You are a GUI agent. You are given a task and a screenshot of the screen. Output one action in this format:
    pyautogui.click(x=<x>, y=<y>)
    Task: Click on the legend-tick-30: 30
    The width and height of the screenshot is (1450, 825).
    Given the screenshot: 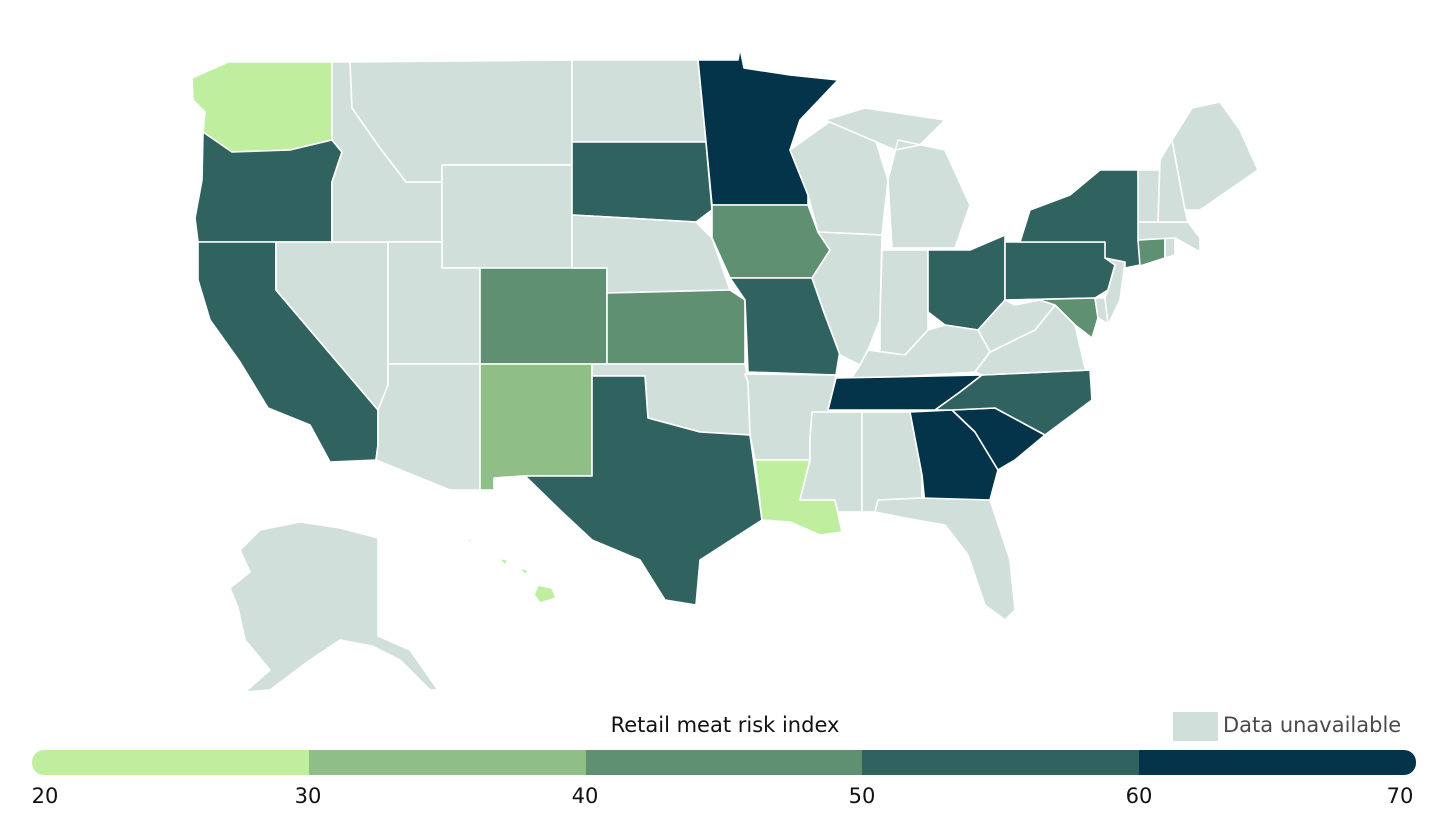 What is the action you would take?
    pyautogui.click(x=308, y=796)
    